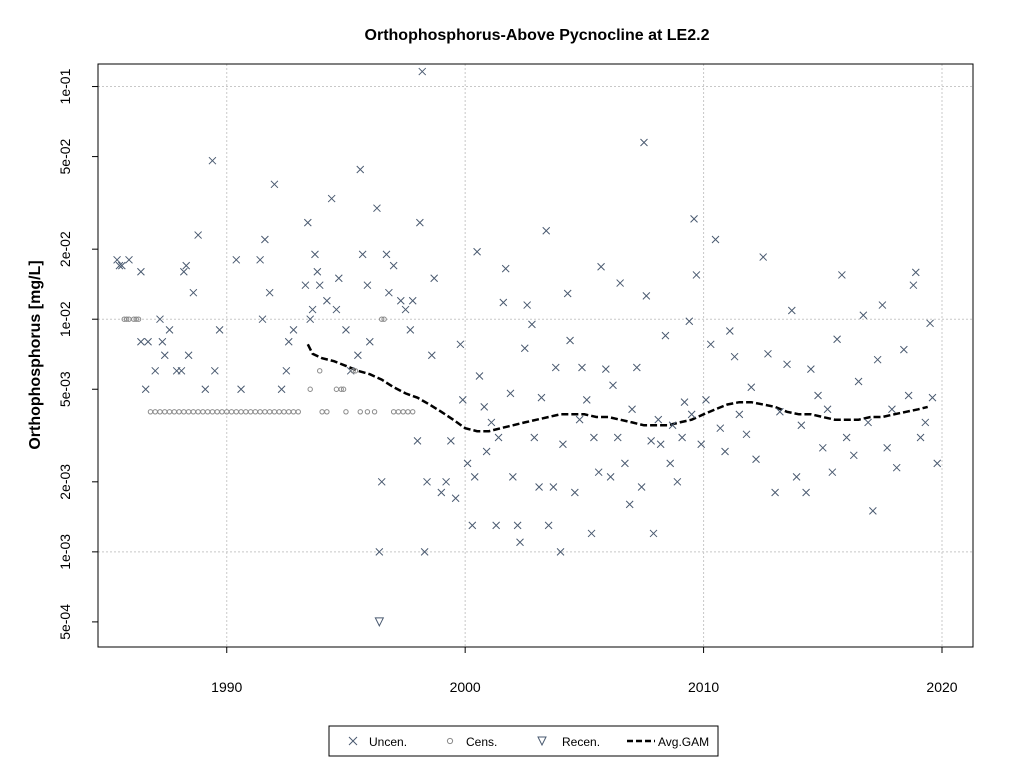  What do you see at coordinates (465, 687) in the screenshot?
I see `x-tick-label: 2000` at bounding box center [465, 687].